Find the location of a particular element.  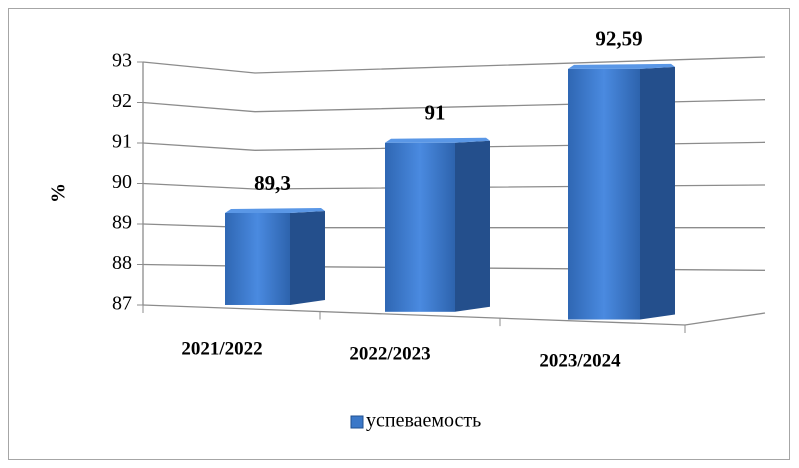

y-tick-label: 88 is located at coordinates (122, 263).